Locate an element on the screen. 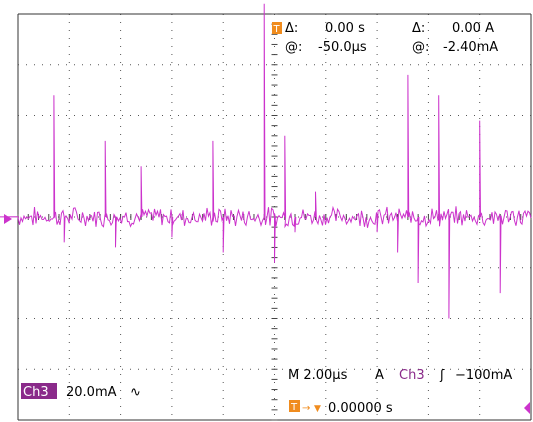 The width and height of the screenshot is (533, 422). trigger-position-readout: T → ▼ 0.00000 s is located at coordinates (341, 408).